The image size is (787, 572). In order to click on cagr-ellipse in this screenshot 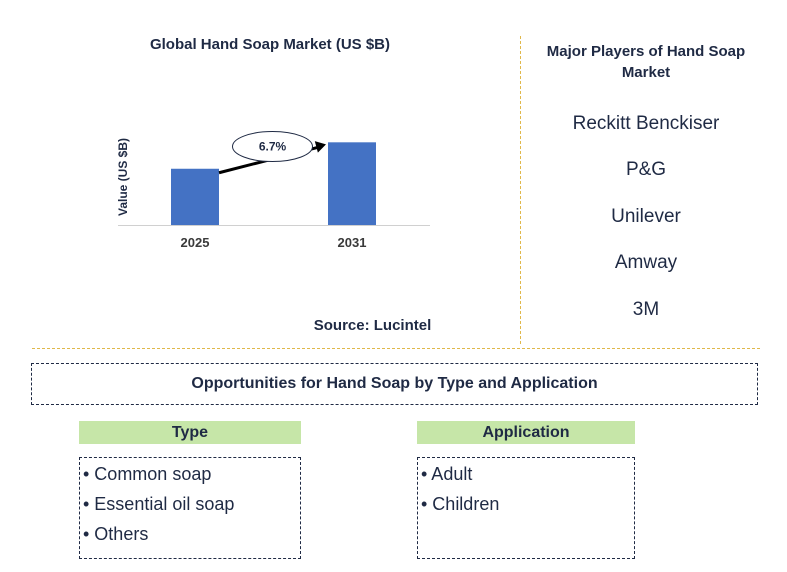, I will do `click(272, 147)`.